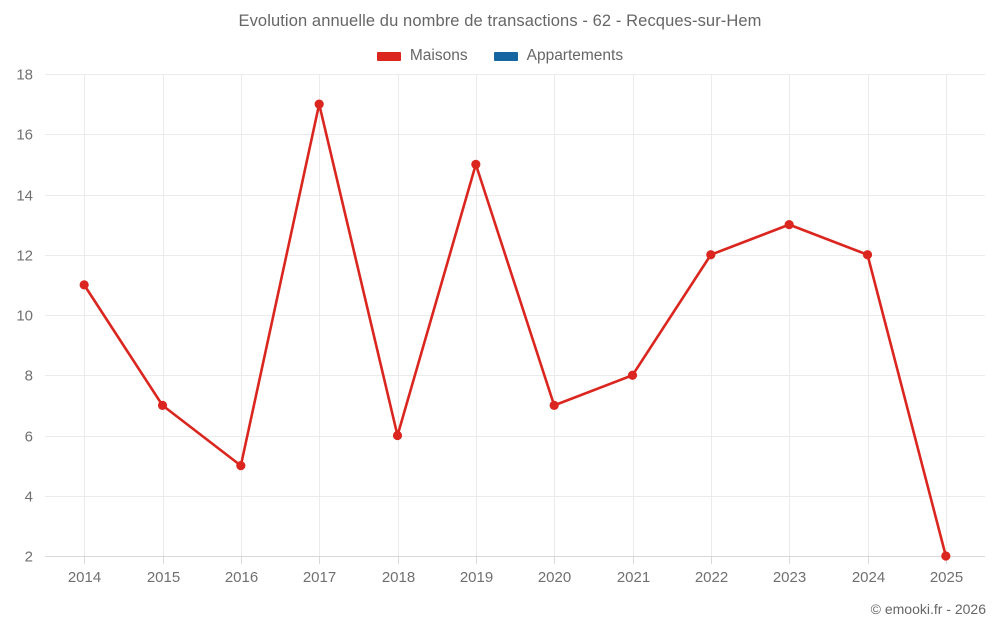 This screenshot has height=625, width=1000. What do you see at coordinates (789, 577) in the screenshot?
I see `x-tick-label: 2023` at bounding box center [789, 577].